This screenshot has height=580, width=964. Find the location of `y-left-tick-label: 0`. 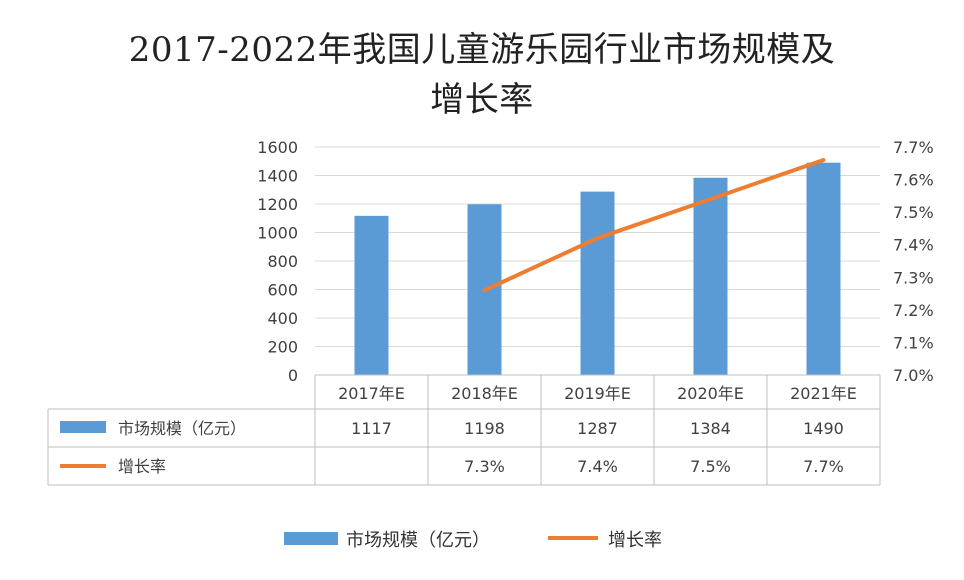

y-left-tick-label: 0 is located at coordinates (293, 375).